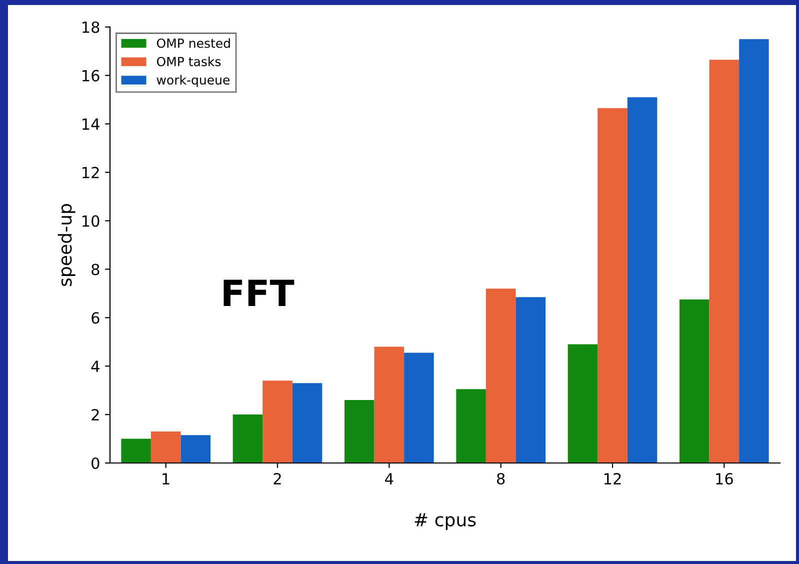  I want to click on y-tick-label: 14, so click(91, 124).